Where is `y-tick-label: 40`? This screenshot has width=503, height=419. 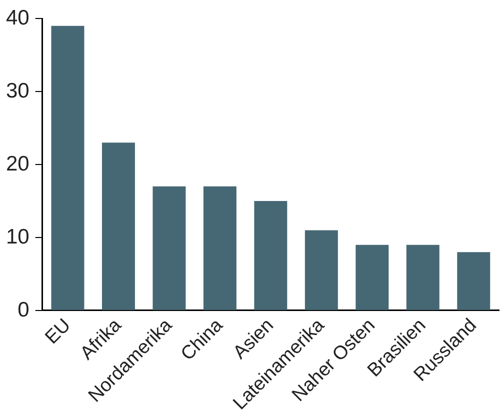
y-tick-label: 40 is located at coordinates (18, 18).